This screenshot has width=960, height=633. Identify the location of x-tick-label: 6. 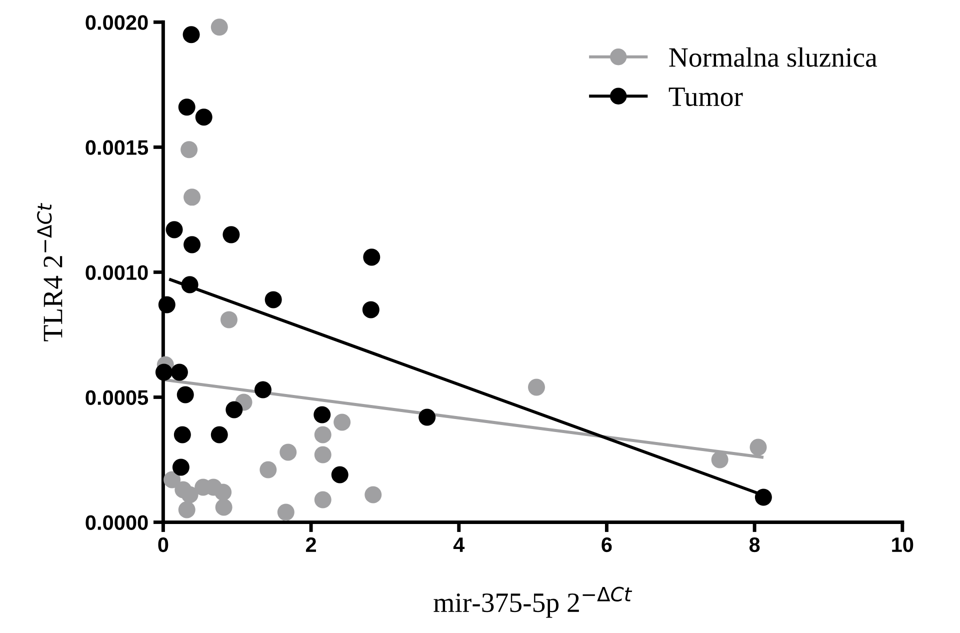
(607, 544).